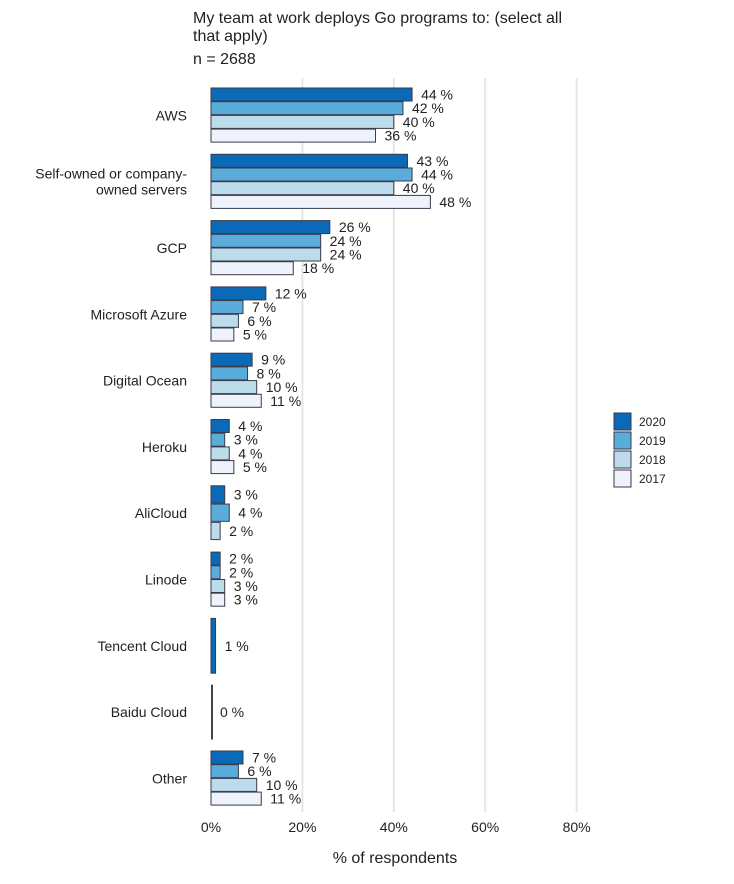 This screenshot has height=884, width=734. I want to click on category-label: Tencent Cloud, so click(142, 646).